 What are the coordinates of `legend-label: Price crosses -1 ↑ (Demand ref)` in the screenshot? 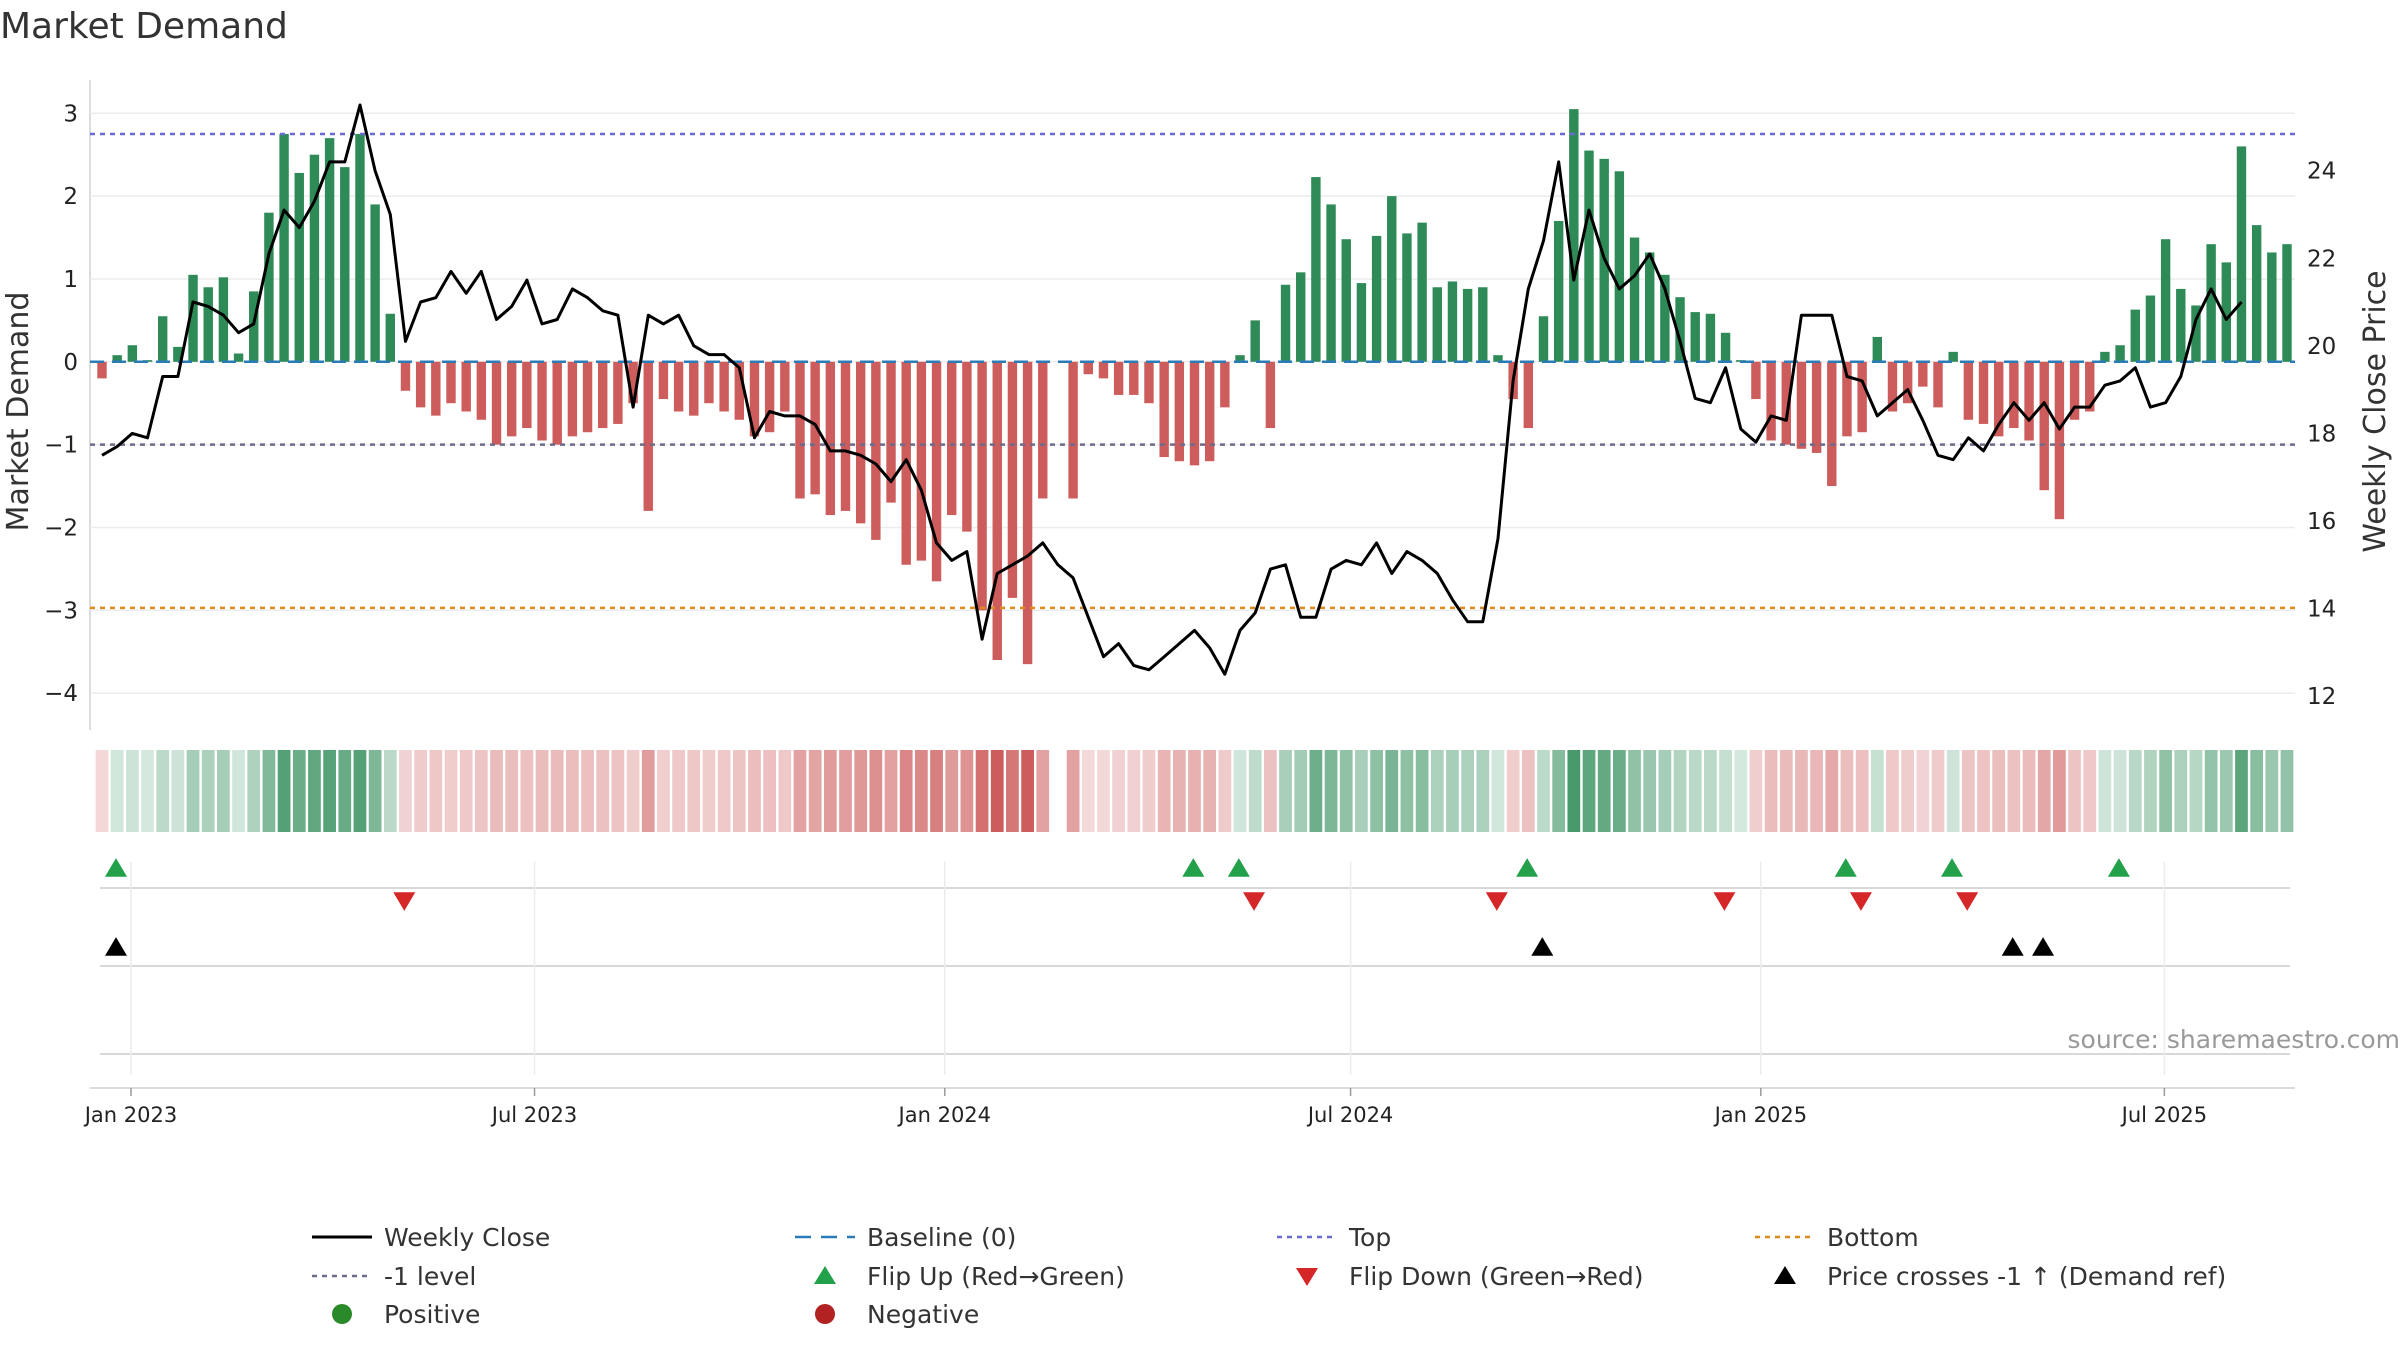 It's located at (2026, 1276).